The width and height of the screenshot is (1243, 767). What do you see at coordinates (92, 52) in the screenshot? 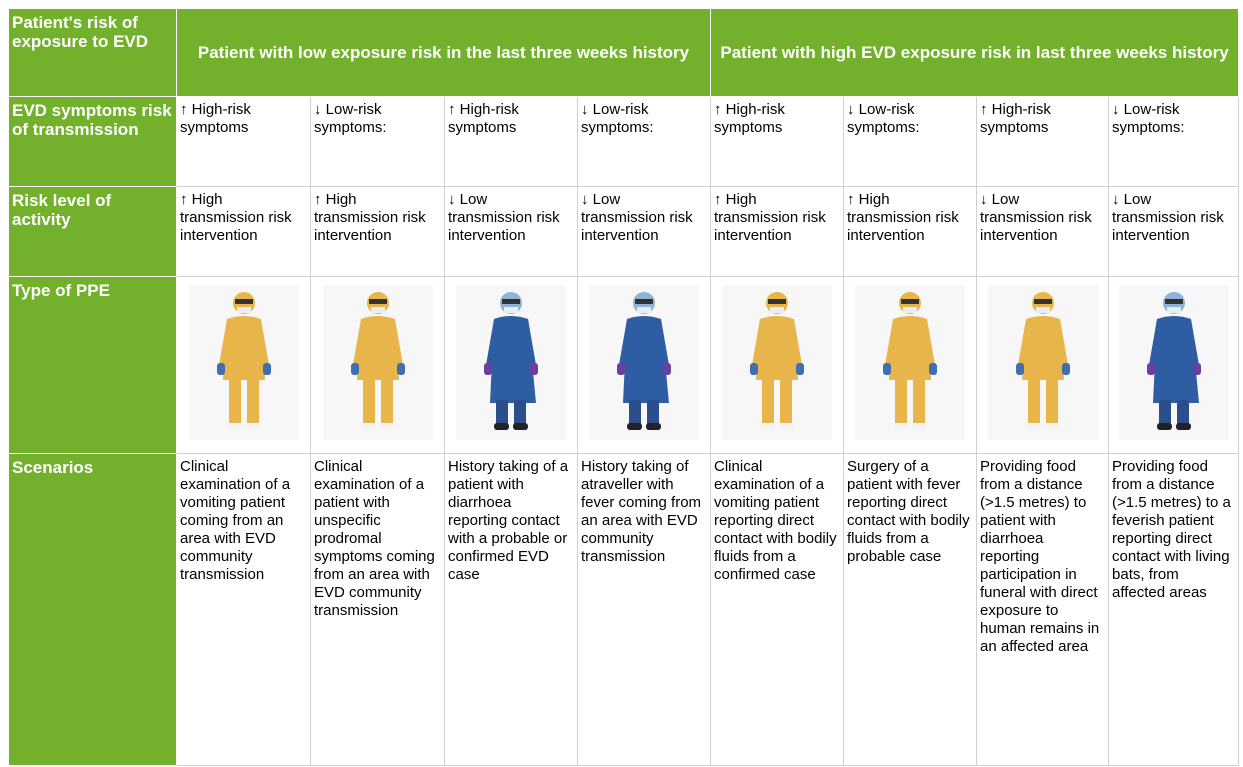
I see `corner-cell: Patient's risk of exposure to EVD` at bounding box center [92, 52].